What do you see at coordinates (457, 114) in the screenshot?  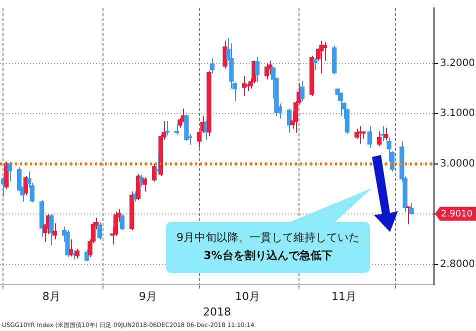 I see `y-tick-label: 3.1000` at bounding box center [457, 114].